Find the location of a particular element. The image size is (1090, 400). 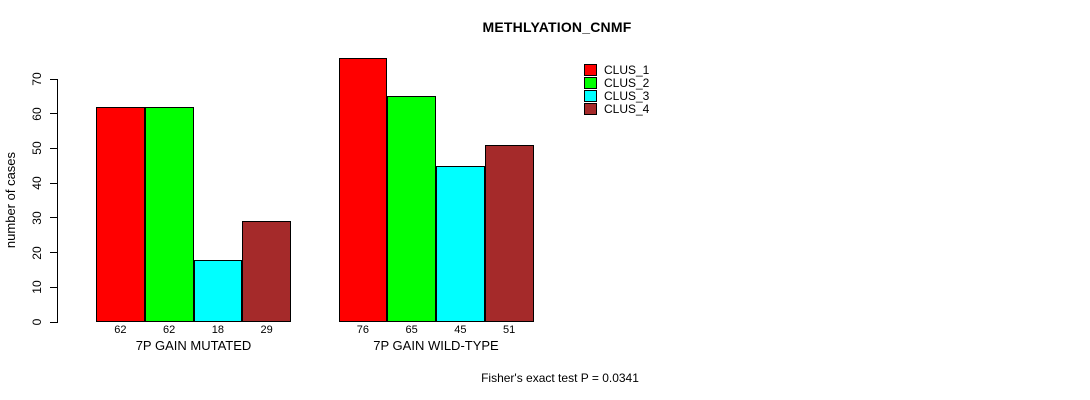

y-tick-label: 70 is located at coordinates (37, 79).